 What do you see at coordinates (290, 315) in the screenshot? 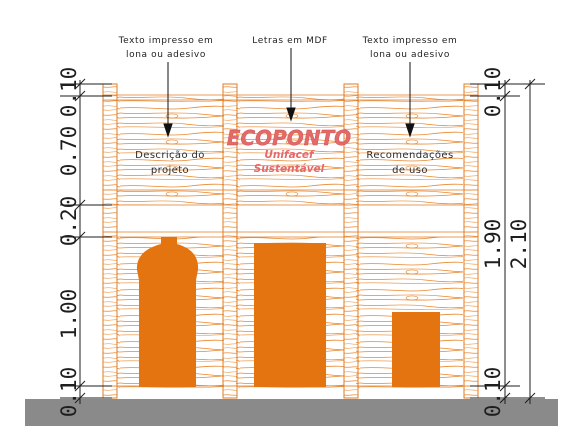
I see `box-bin` at bounding box center [290, 315].